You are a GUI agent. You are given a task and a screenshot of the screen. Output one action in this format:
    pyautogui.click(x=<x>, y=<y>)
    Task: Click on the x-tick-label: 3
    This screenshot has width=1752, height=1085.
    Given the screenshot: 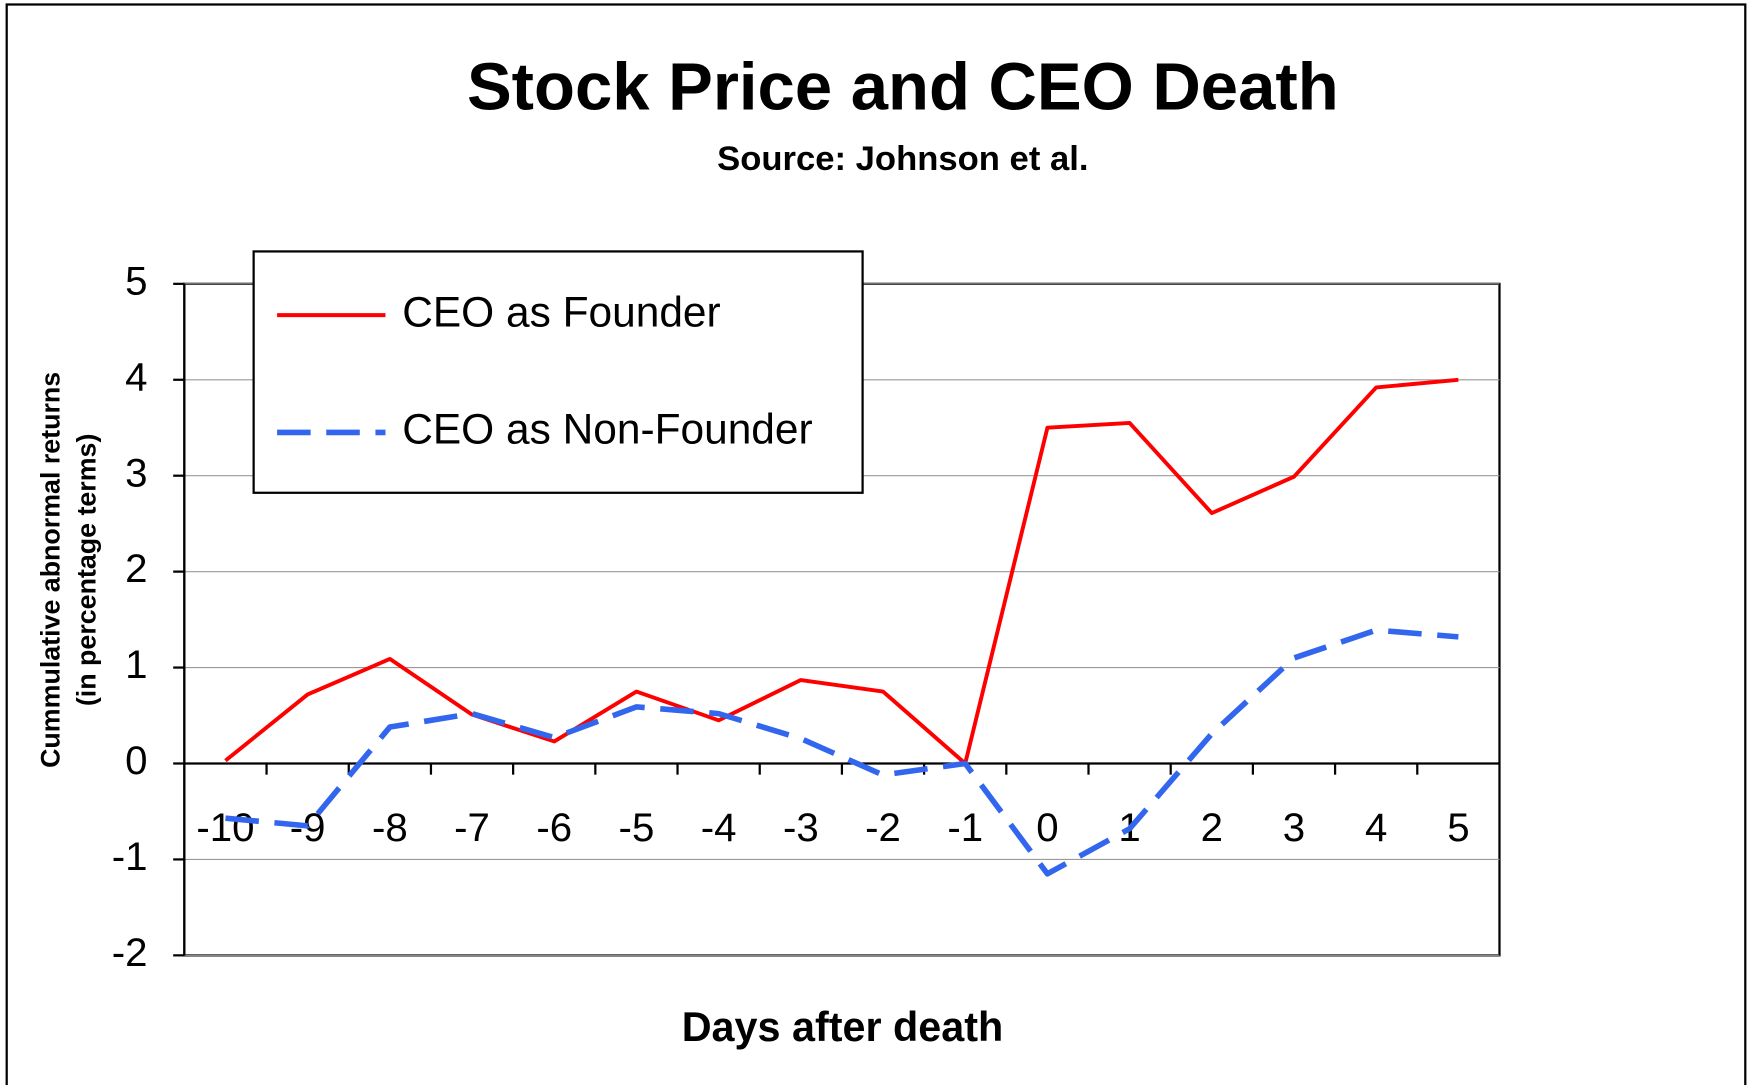 What is the action you would take?
    pyautogui.click(x=1294, y=827)
    